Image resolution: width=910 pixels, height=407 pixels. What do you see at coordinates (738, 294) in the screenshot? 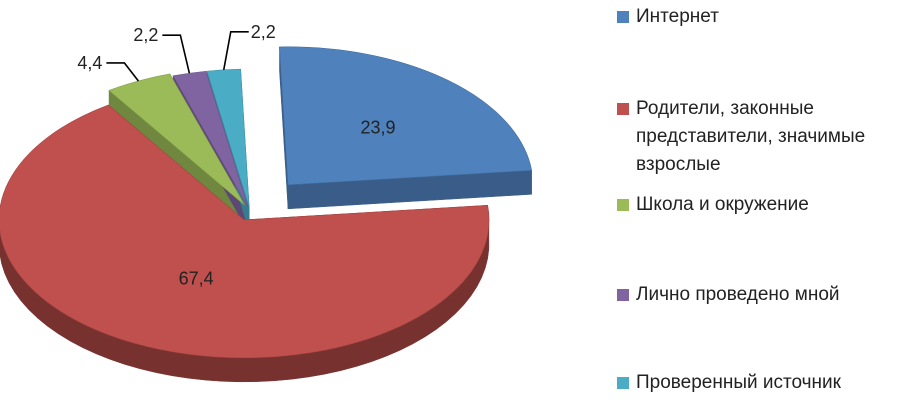
I see `legend-label: Лично проведено мной` at bounding box center [738, 294].